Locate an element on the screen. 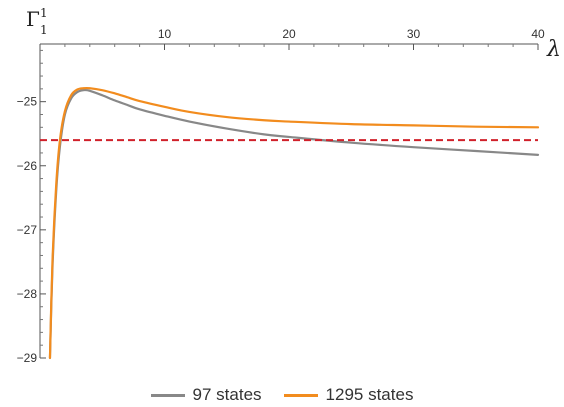 The width and height of the screenshot is (564, 407). y-tick-label: −26 is located at coordinates (27, 166).